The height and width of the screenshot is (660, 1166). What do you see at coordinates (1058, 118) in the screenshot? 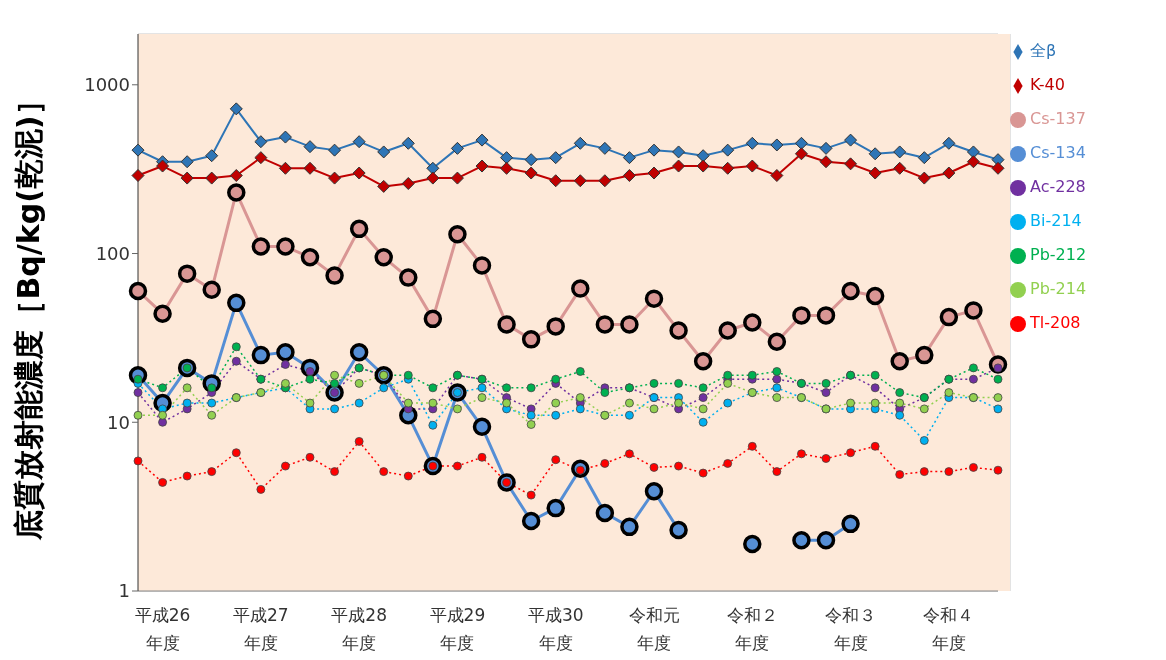
I see `legend-label: Cs-137` at bounding box center [1058, 118].